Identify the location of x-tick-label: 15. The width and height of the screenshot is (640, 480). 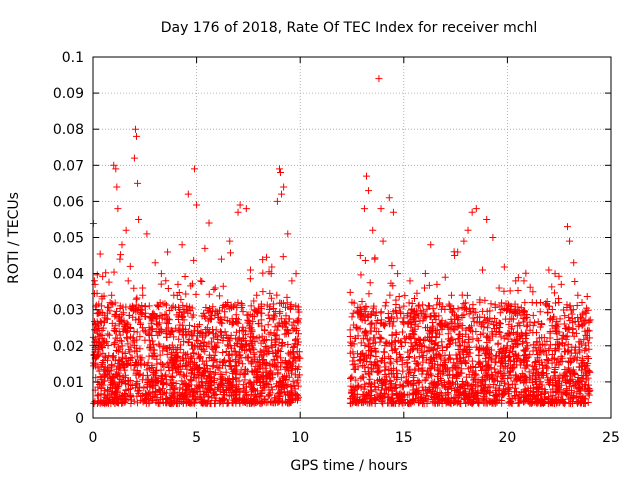
(404, 438).